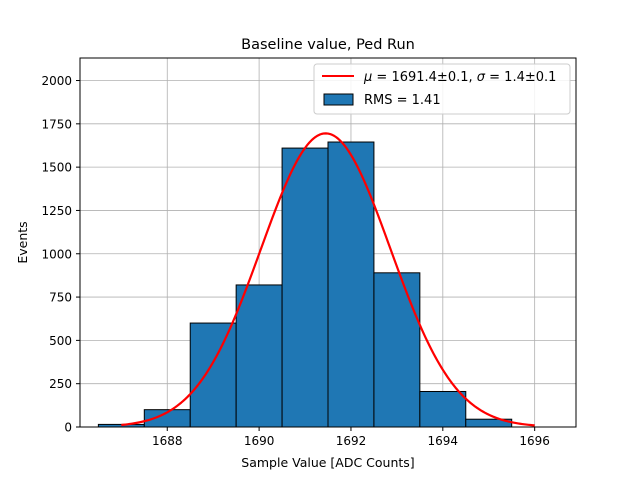  I want to click on y-tick-label: 1750, so click(56, 124).